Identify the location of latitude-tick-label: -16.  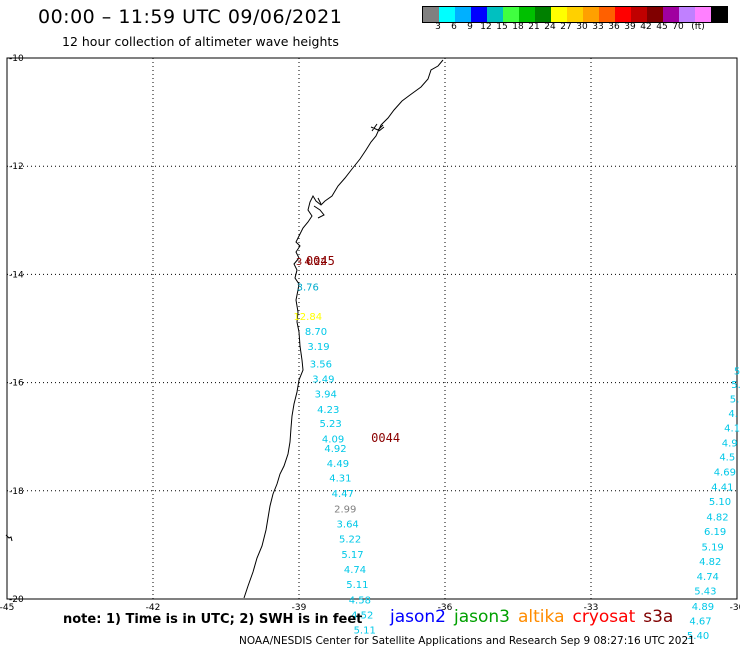
(16, 384).